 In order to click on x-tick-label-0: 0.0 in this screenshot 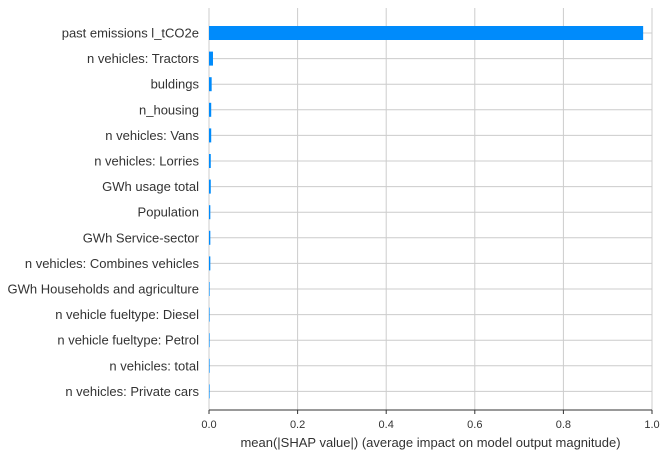, I will do `click(208, 425)`.